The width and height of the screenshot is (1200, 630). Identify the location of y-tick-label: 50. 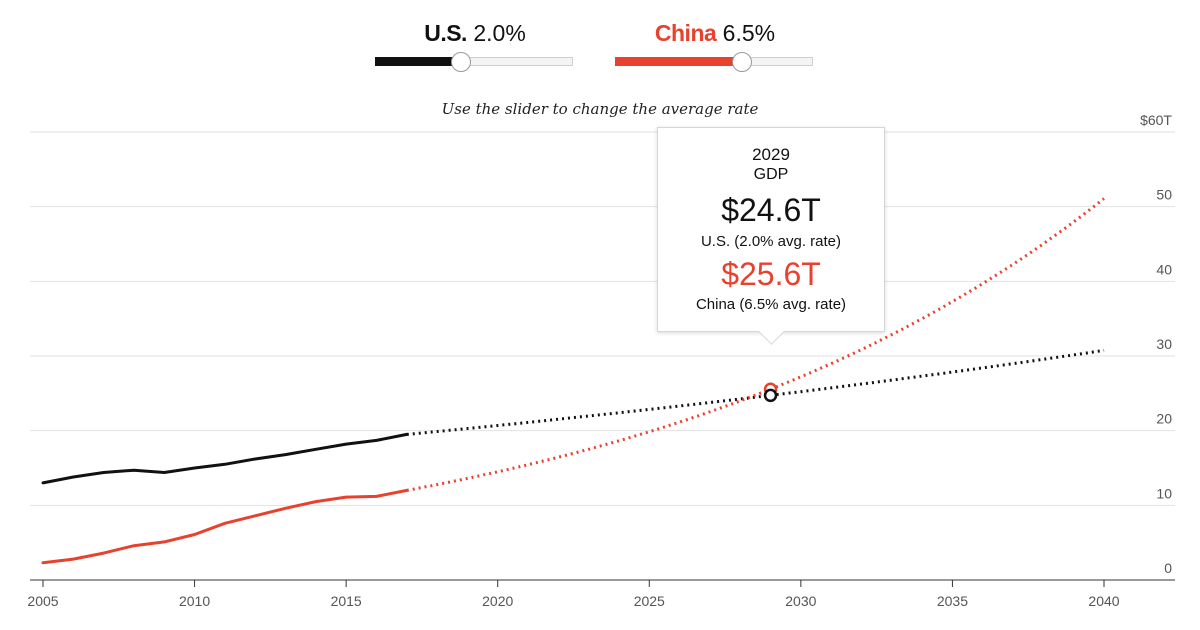
(1164, 195).